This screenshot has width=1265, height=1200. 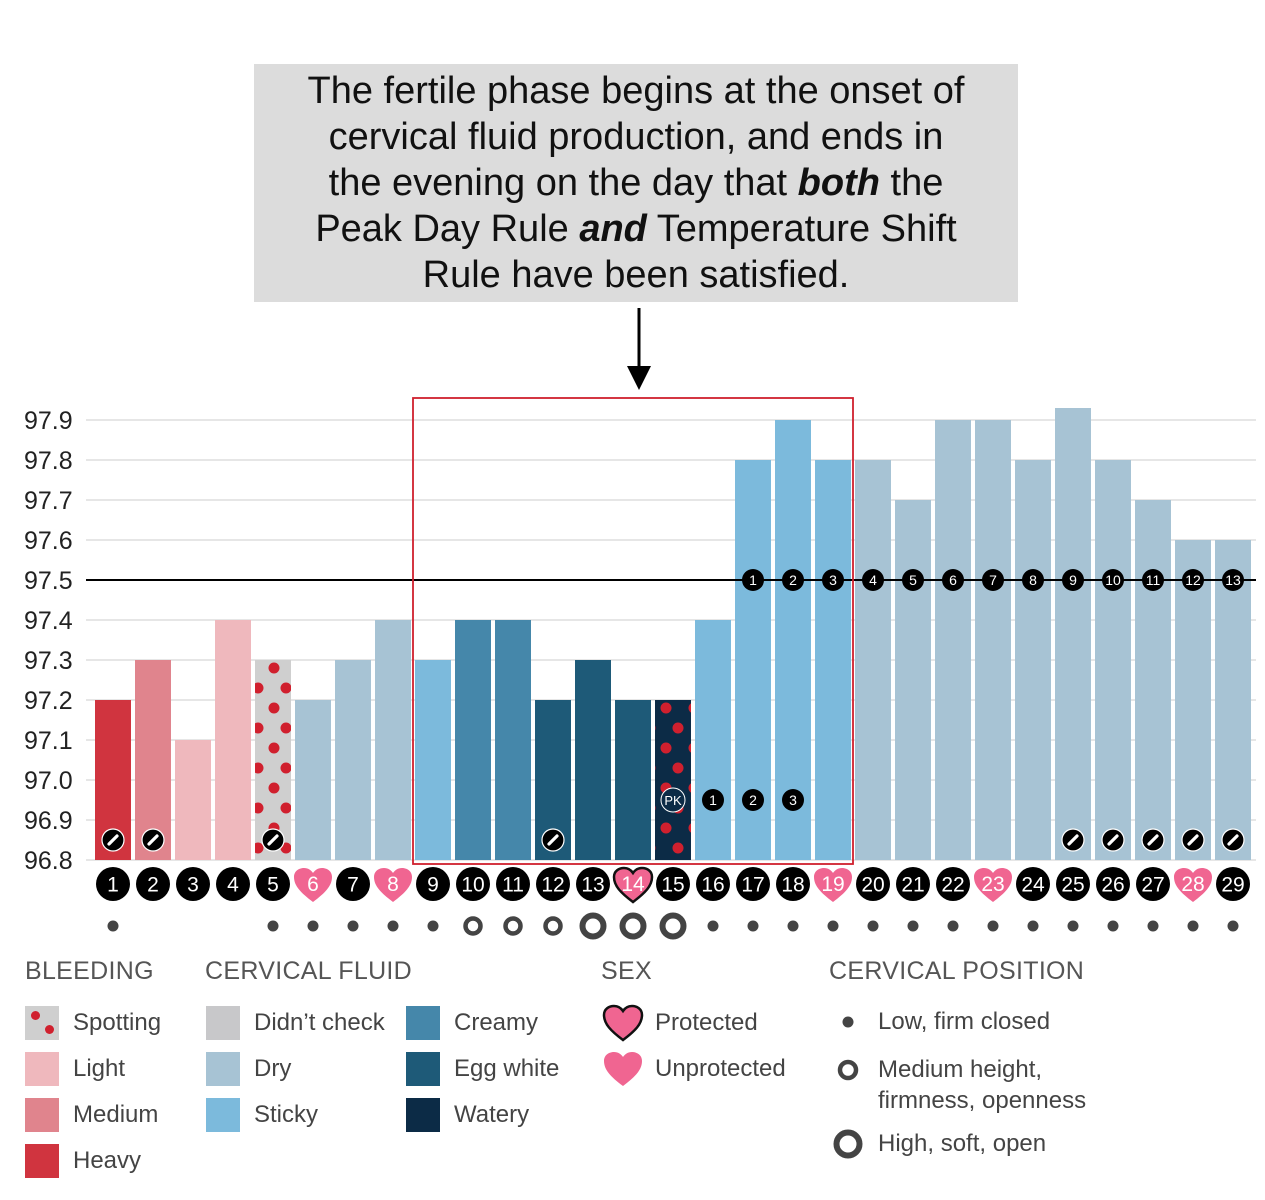 What do you see at coordinates (1072, 885) in the screenshot?
I see `day-number-25-label: 25` at bounding box center [1072, 885].